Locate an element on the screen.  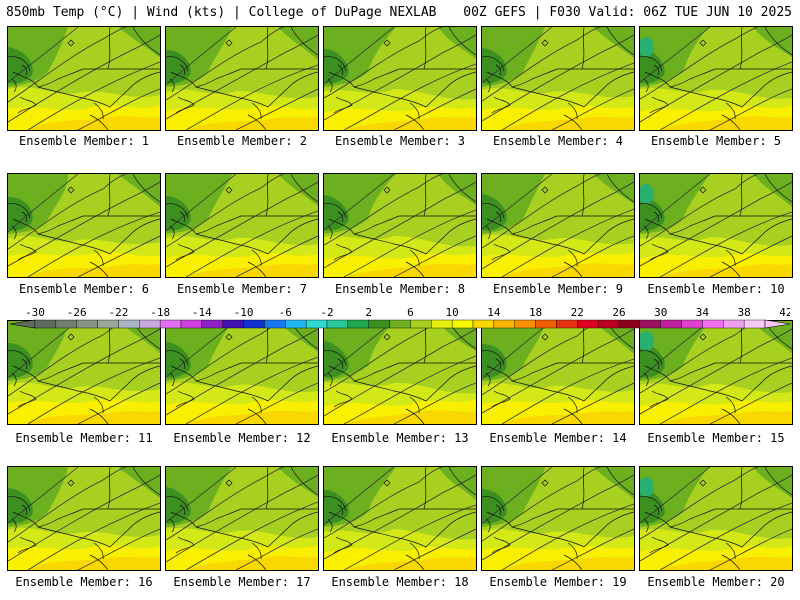
colorbar-tick-label: 6 is located at coordinates (410, 312).